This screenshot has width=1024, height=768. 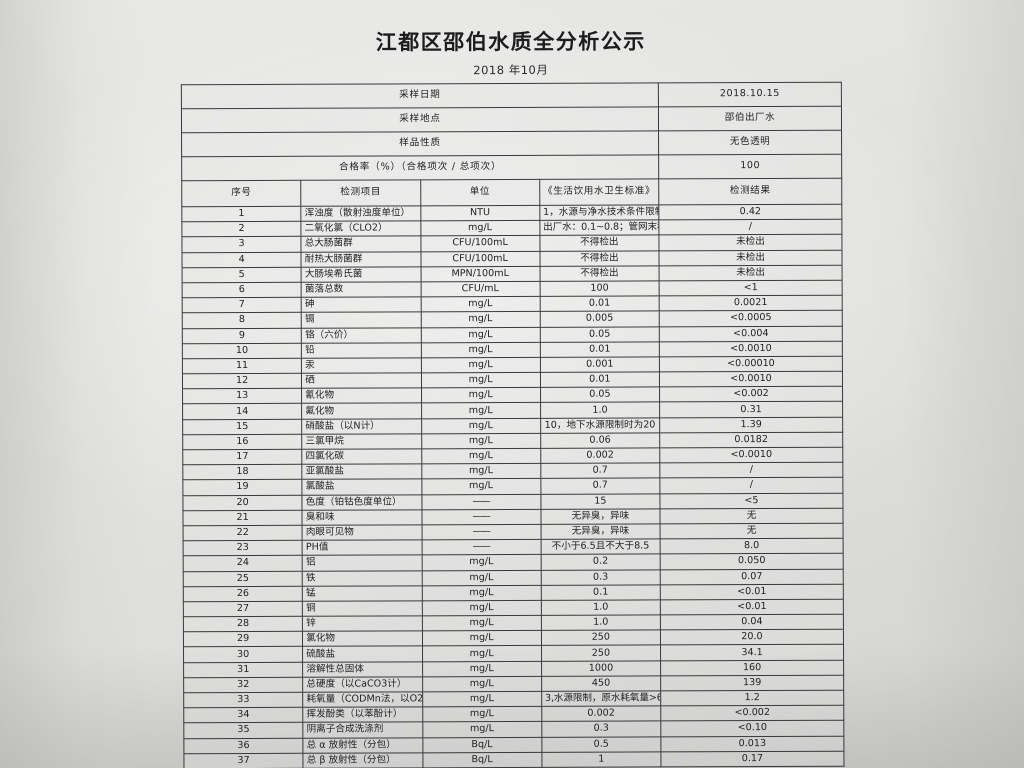 What do you see at coordinates (242, 350) in the screenshot?
I see `cell-no: 10` at bounding box center [242, 350].